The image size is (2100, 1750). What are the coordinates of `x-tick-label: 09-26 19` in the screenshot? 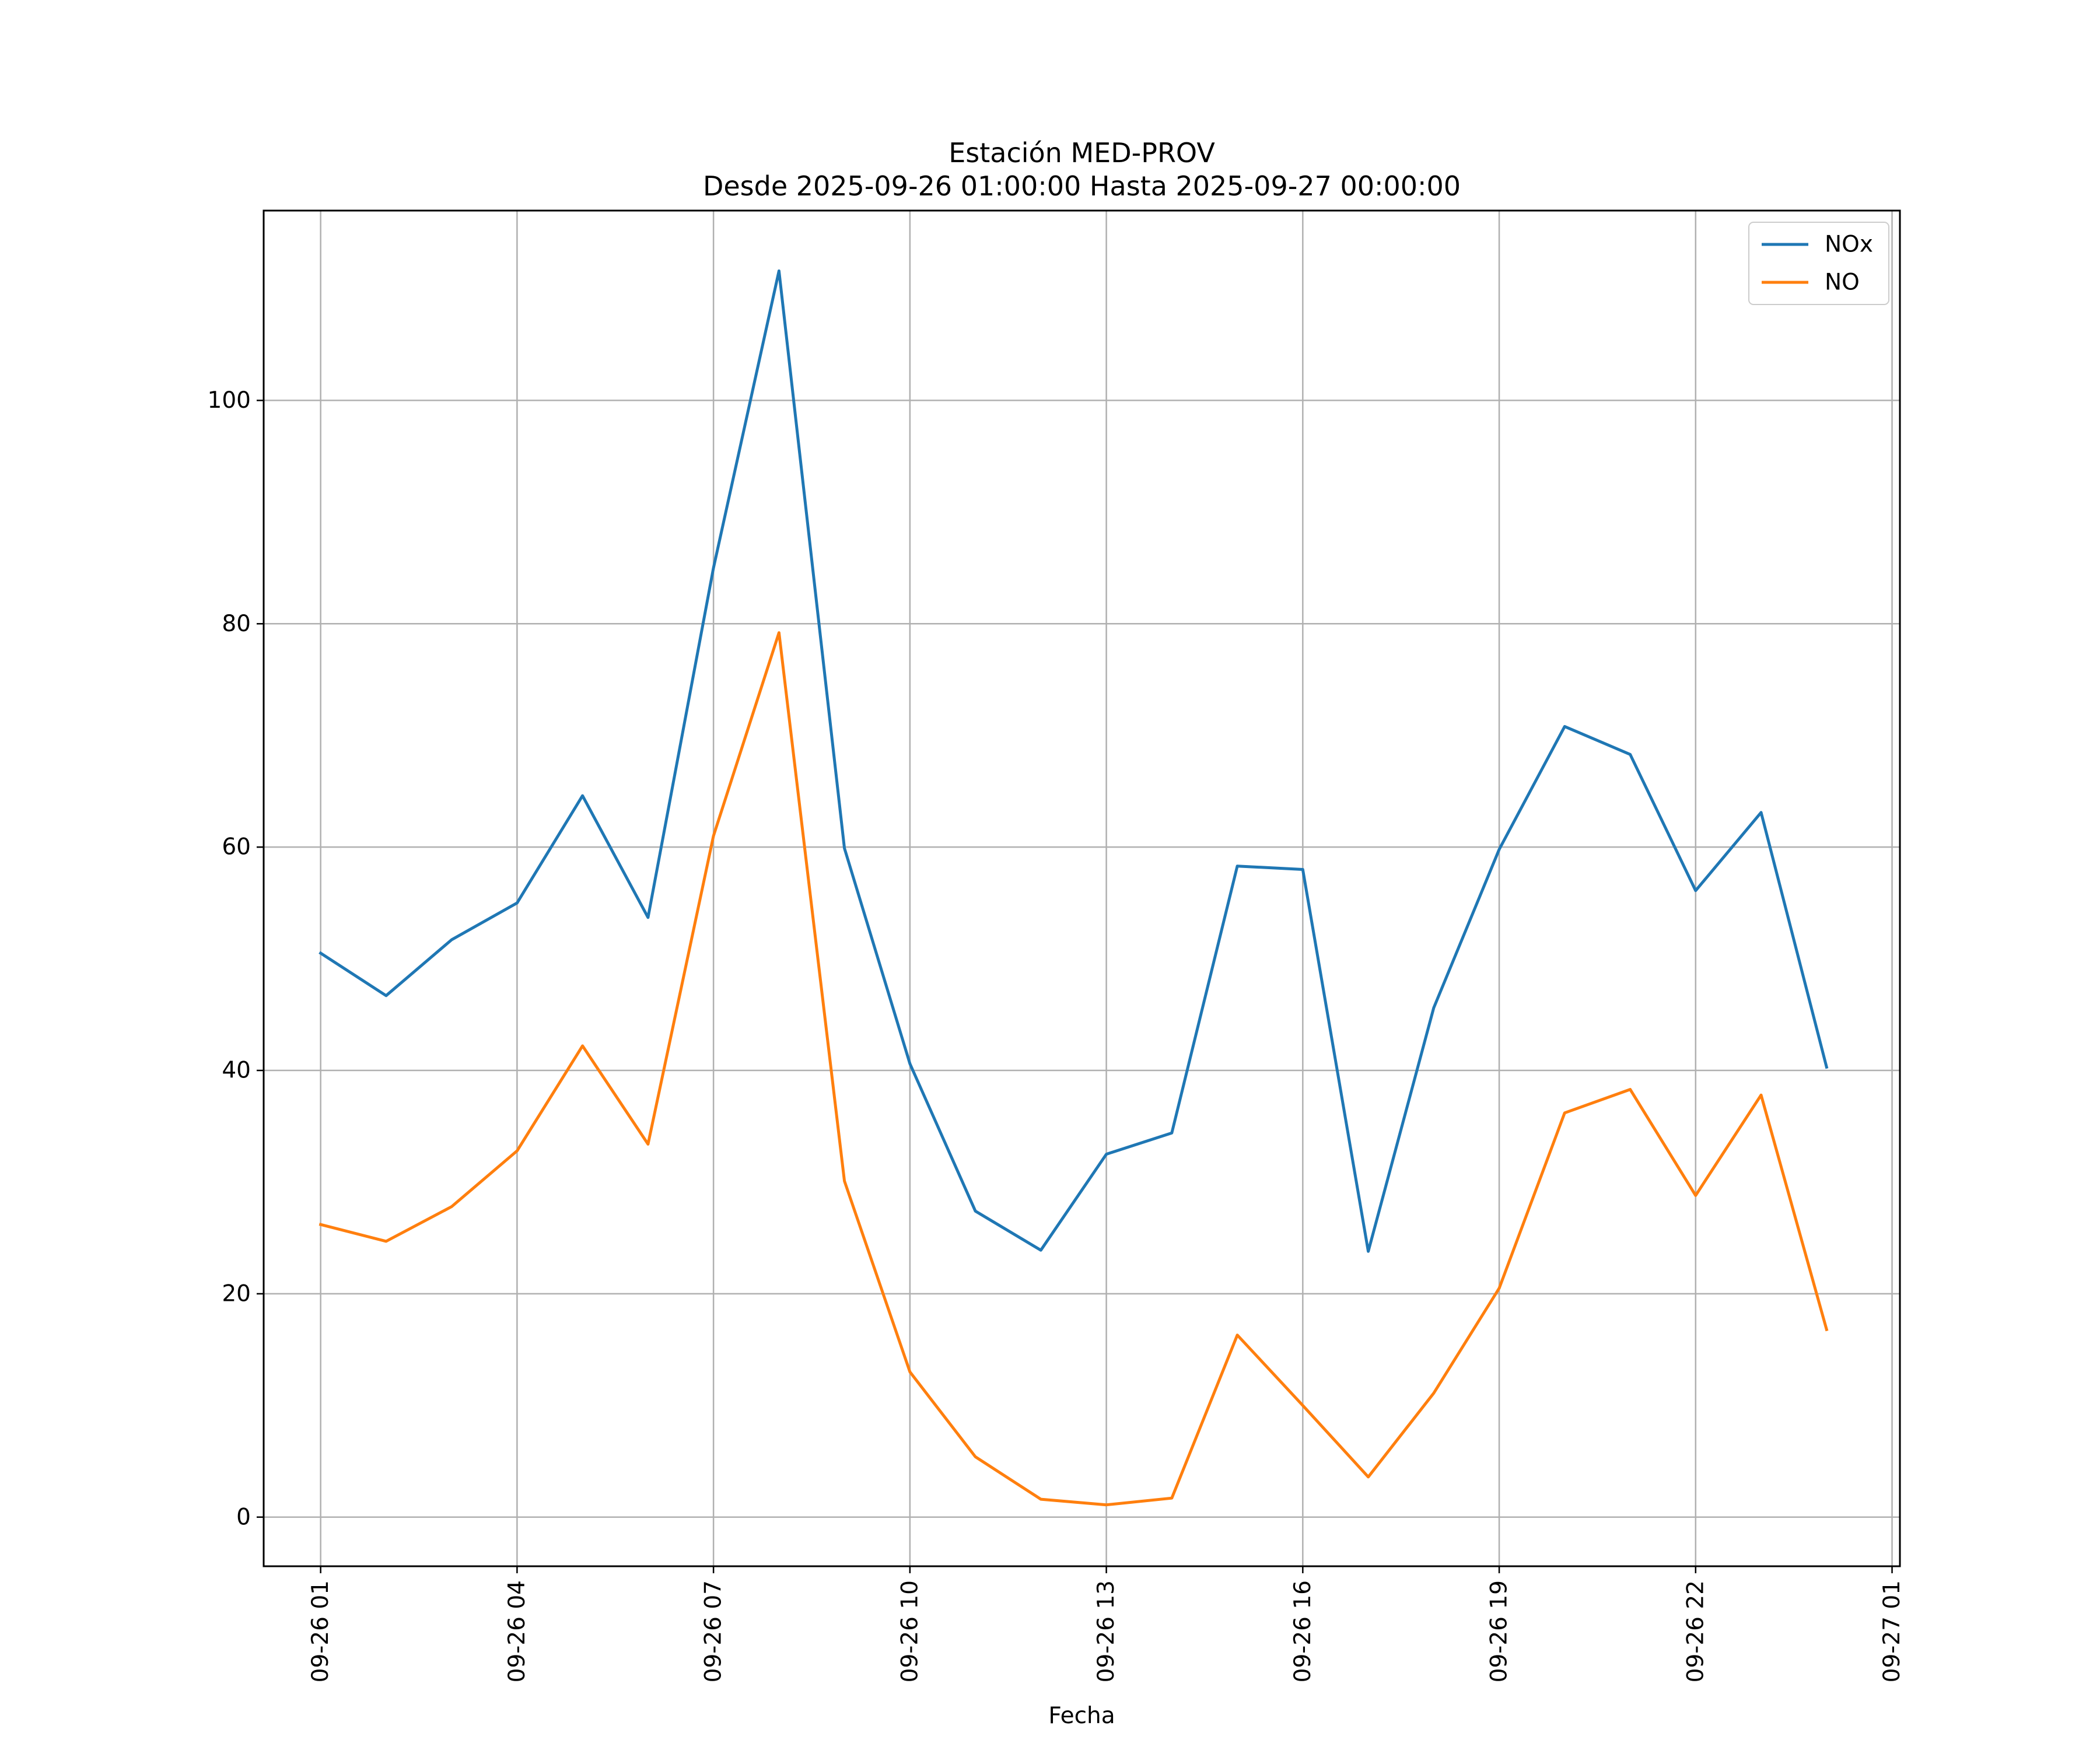 It's located at (1499, 1631).